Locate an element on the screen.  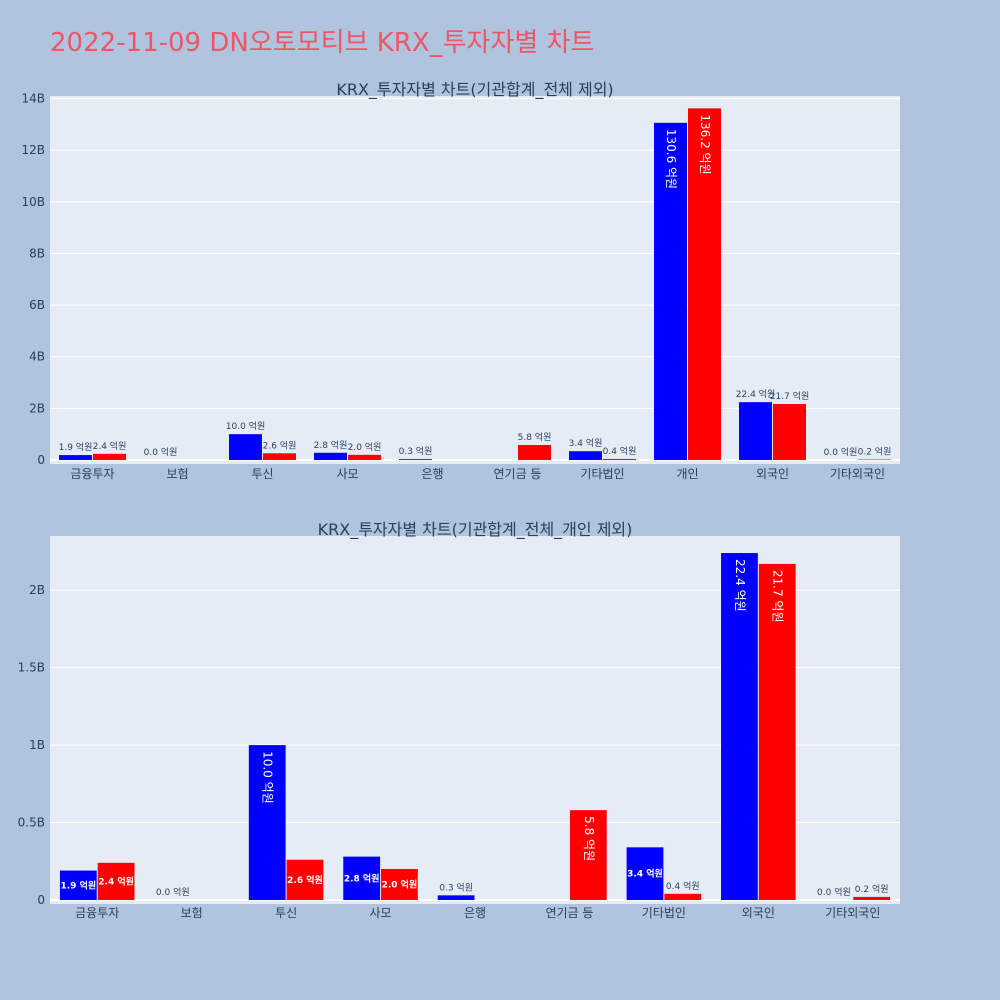
chart2-data-label: 2.0 억원 is located at coordinates (400, 885).